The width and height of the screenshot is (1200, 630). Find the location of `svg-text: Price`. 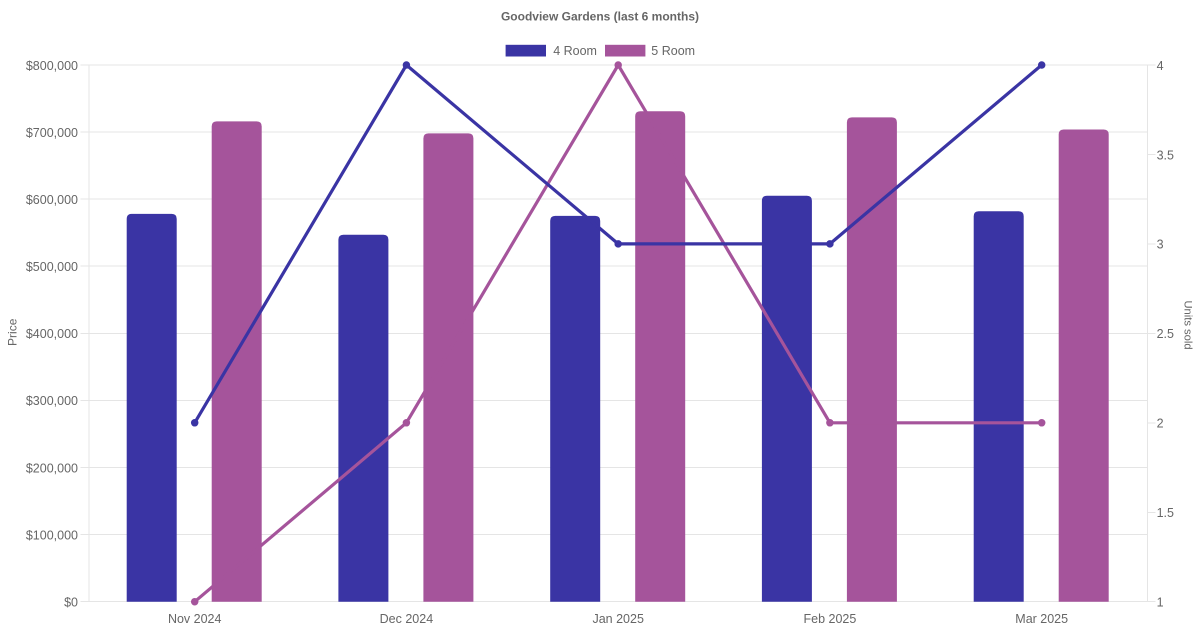

svg-text: Price is located at coordinates (12, 332).